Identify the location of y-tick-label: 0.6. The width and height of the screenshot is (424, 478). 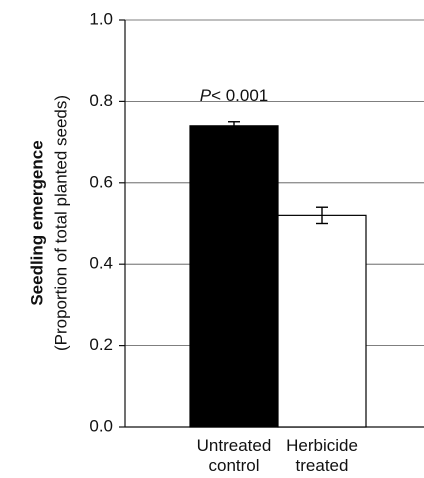
(101, 181).